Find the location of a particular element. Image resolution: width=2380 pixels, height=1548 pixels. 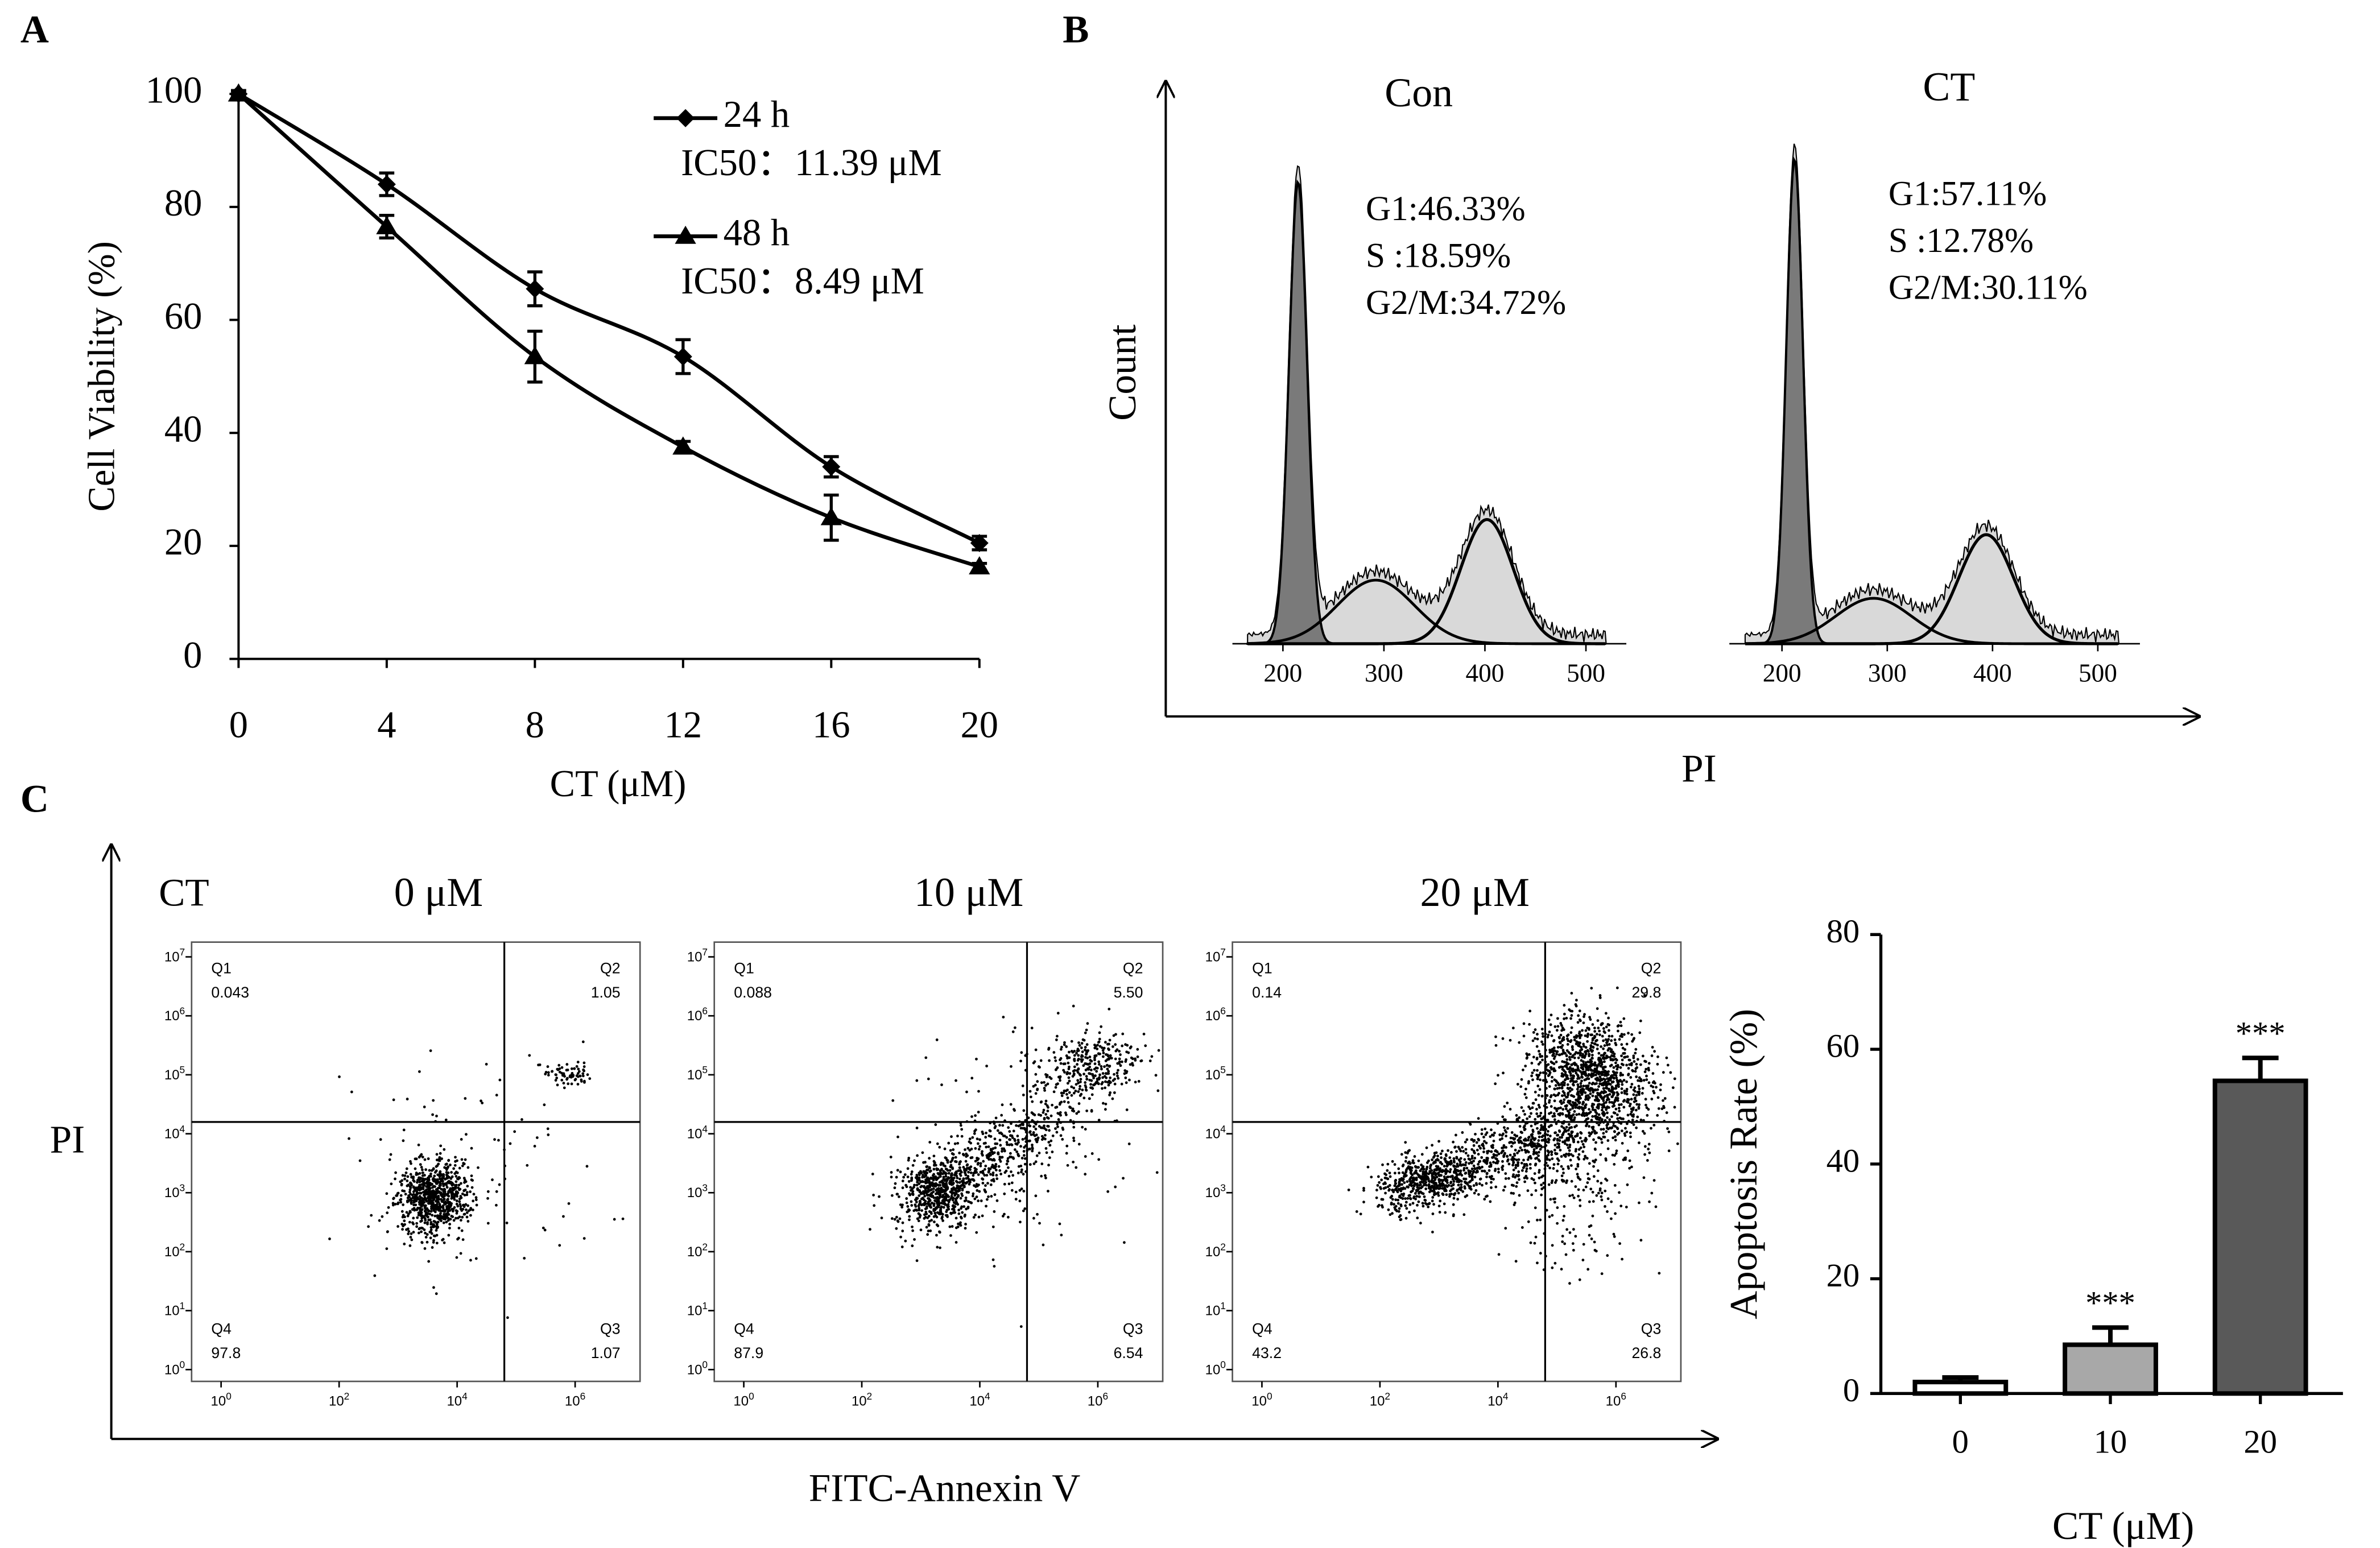

y-tick-label: 102 is located at coordinates (175, 1250).